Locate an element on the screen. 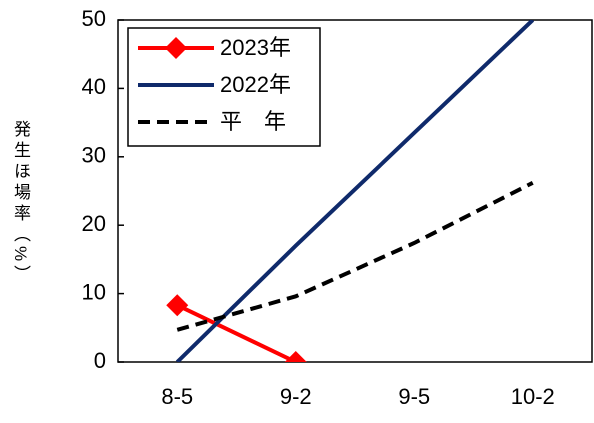 This screenshot has width=594, height=423. legend-marker is located at coordinates (176, 48).